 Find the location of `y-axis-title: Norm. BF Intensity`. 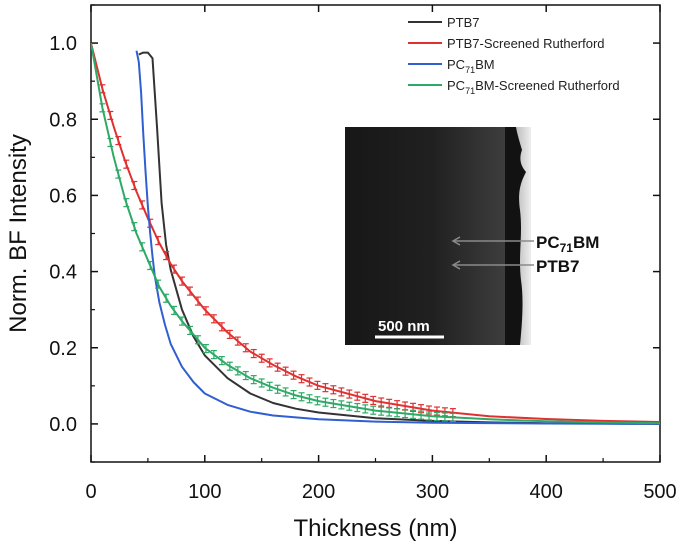

y-axis-title: Norm. BF Intensity is located at coordinates (18, 233).